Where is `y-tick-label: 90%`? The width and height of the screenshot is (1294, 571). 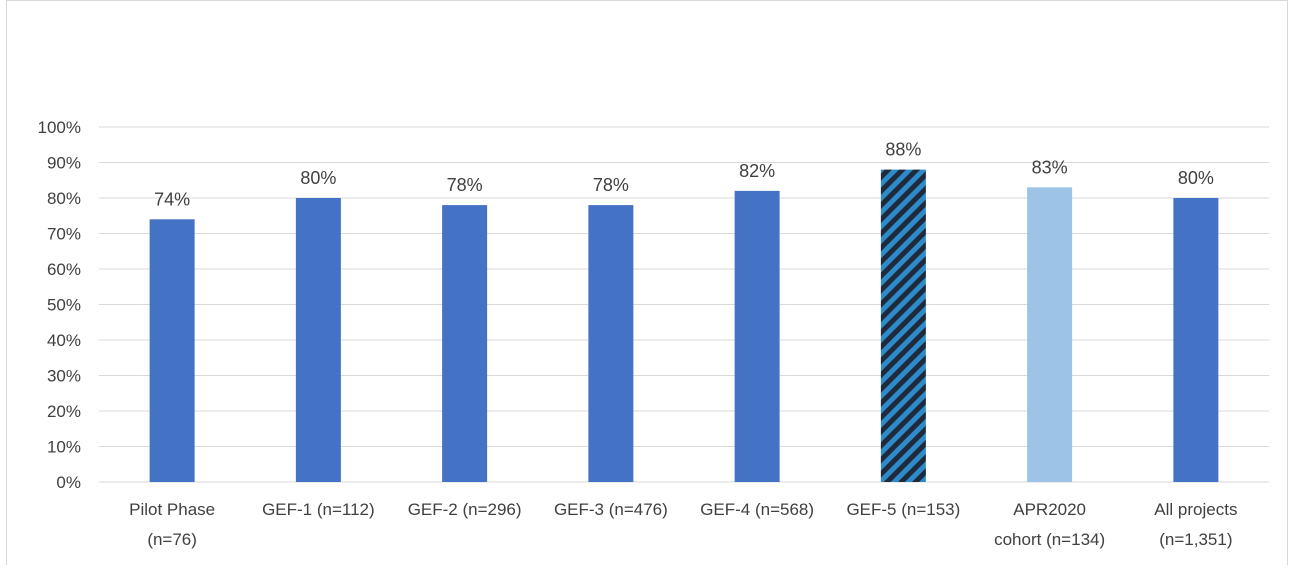
y-tick-label: 90% is located at coordinates (64, 163).